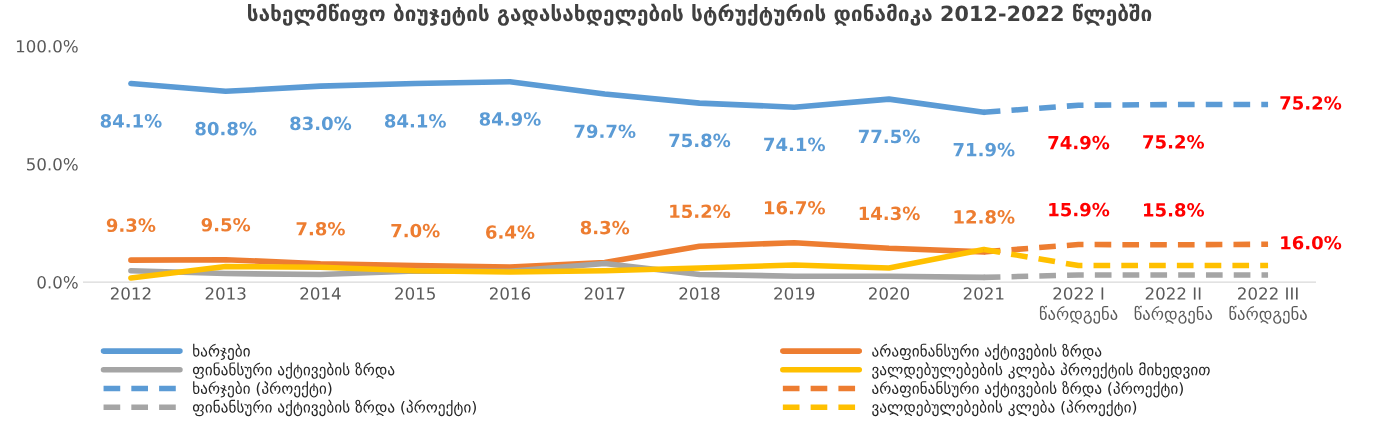 This screenshot has width=1392, height=430. Describe the element at coordinates (605, 131) in the screenshot. I see `data-label: 79.7%` at that location.